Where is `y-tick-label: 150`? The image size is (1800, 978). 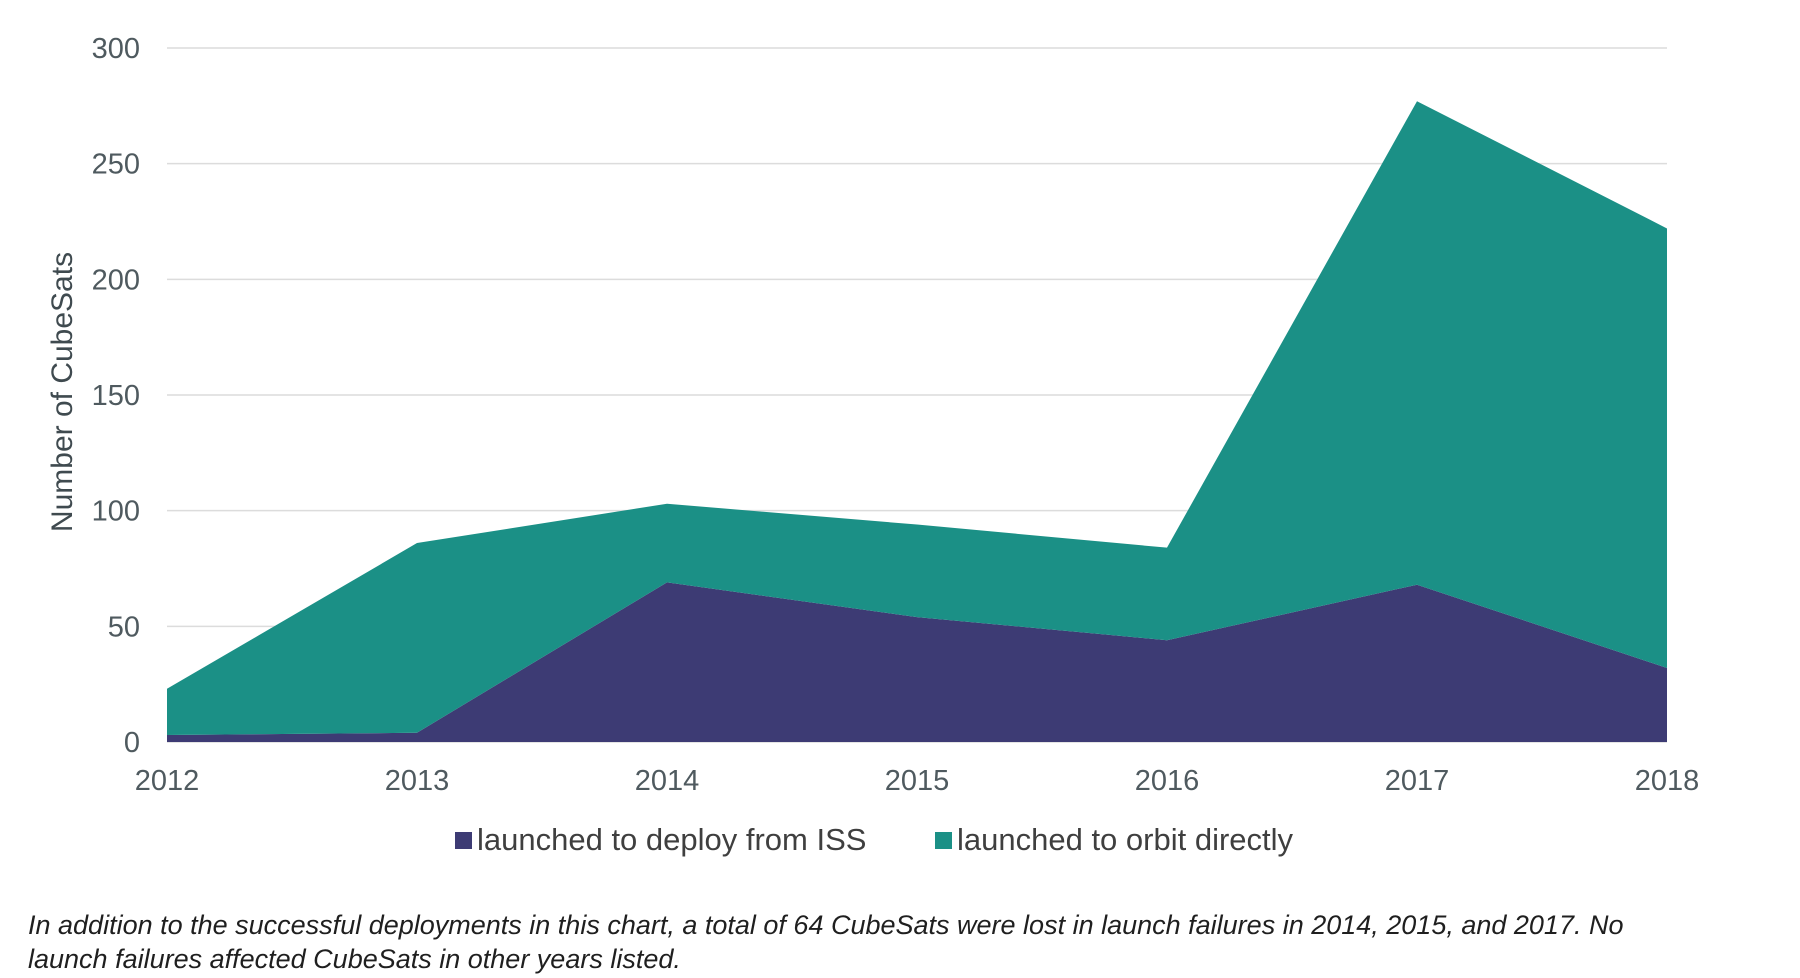
y-tick-label: 150 is located at coordinates (116, 396).